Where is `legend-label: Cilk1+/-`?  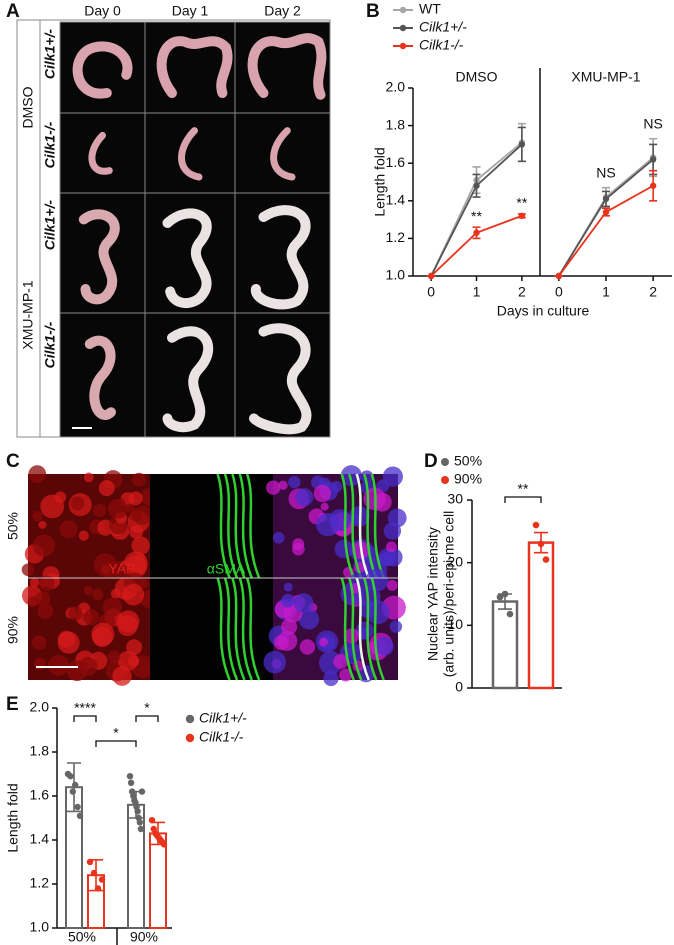
legend-label: Cilk1+/- is located at coordinates (443, 27).